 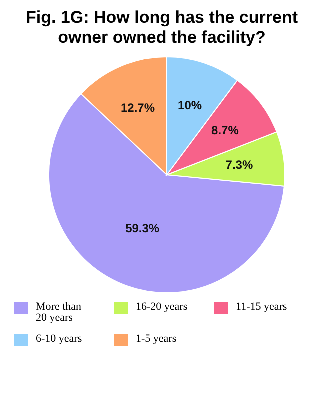 I want to click on legend-label: 1-5 years, so click(x=157, y=339).